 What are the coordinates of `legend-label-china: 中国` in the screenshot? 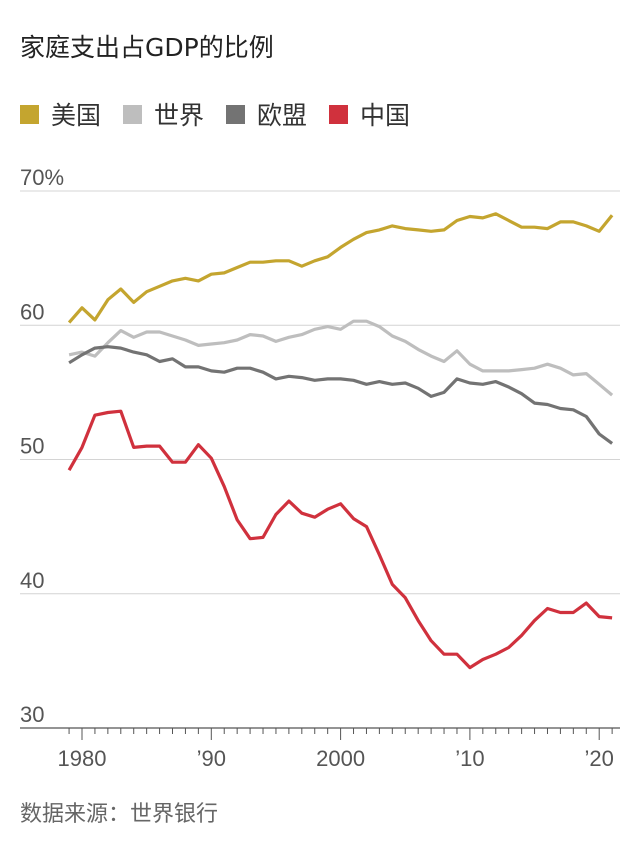 It's located at (385, 115).